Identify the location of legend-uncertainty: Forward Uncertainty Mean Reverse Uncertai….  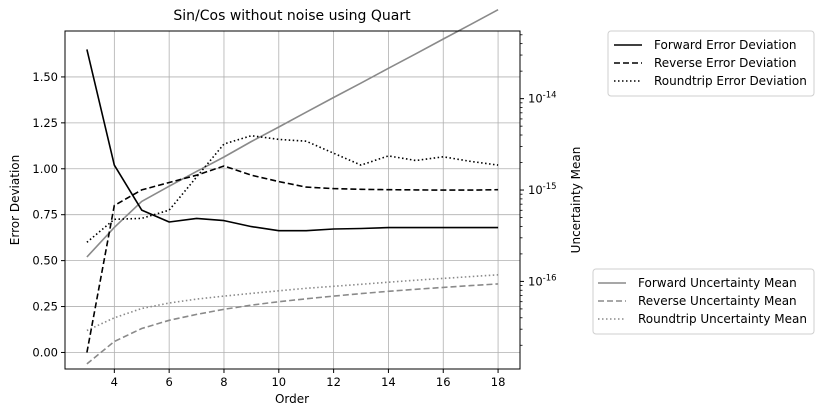
(703, 301).